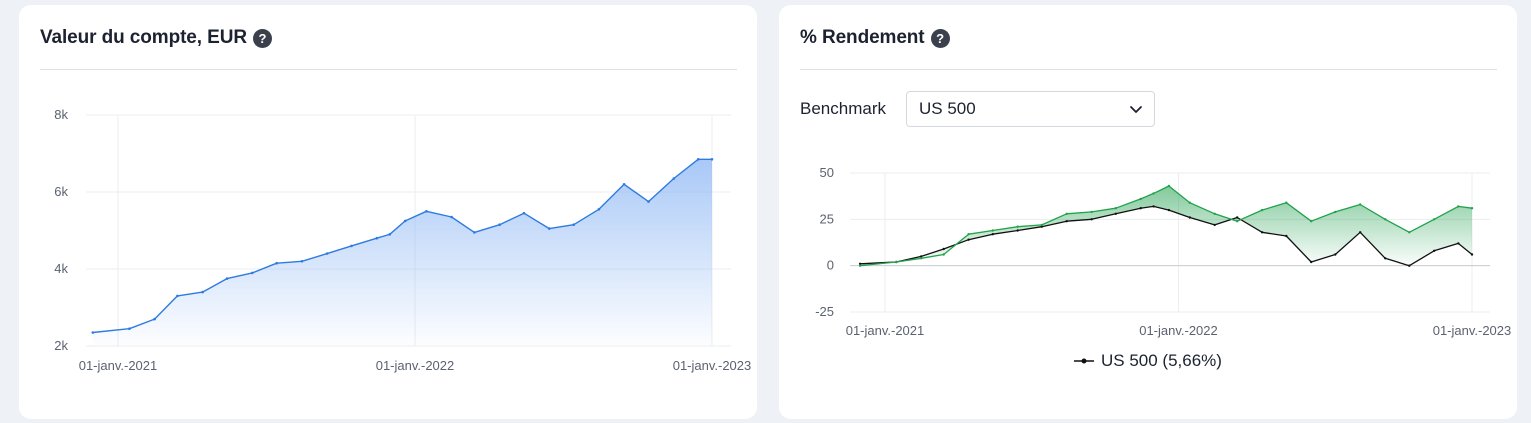  What do you see at coordinates (61, 114) in the screenshot?
I see `y-tick-label: 8k` at bounding box center [61, 114].